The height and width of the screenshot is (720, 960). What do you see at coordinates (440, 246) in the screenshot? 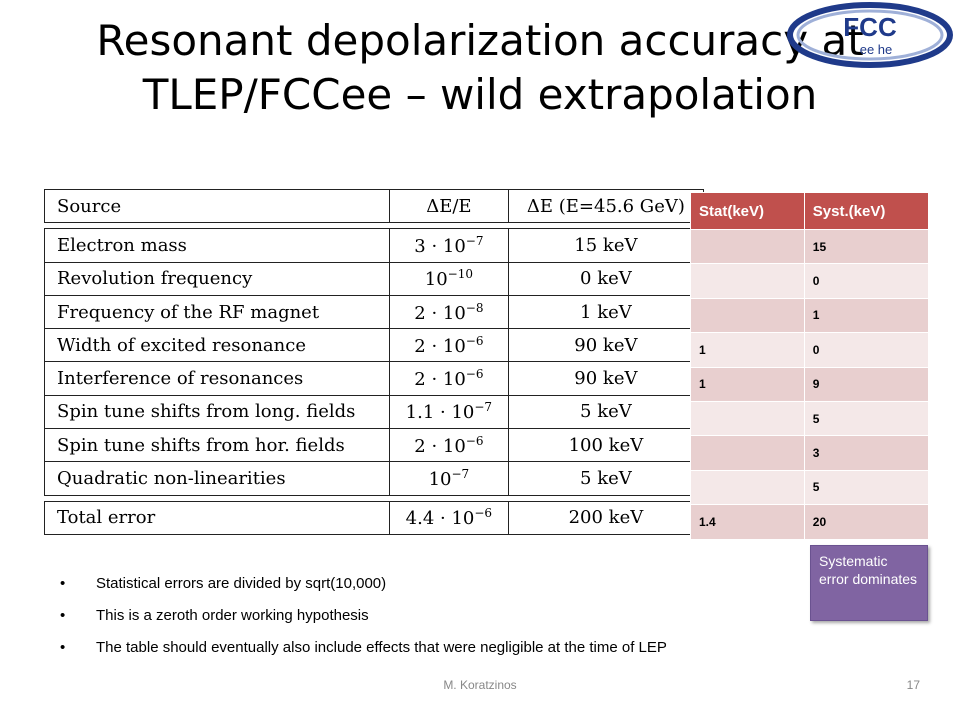
I see `relative-error-base: 3 · 10` at bounding box center [440, 246].